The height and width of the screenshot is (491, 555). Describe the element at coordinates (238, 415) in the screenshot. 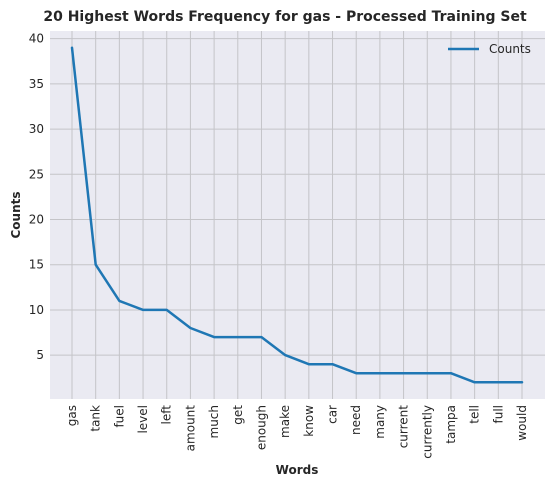

I see `x-tick-label: get` at that location.